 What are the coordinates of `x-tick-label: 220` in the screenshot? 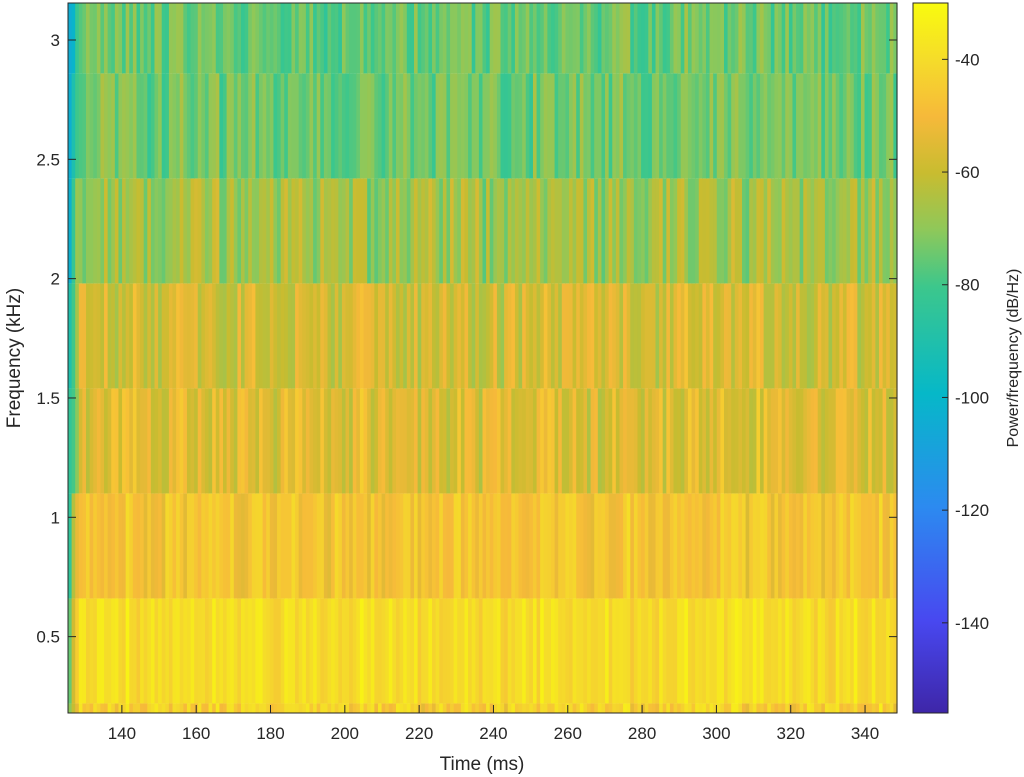 It's located at (419, 733).